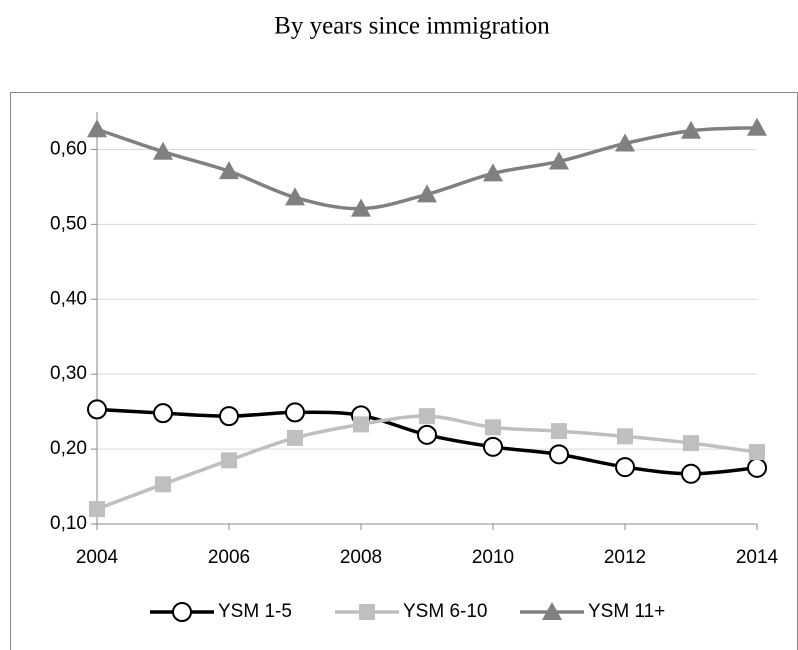  What do you see at coordinates (68, 523) in the screenshot?
I see `y-tick-label: 0,10` at bounding box center [68, 523].